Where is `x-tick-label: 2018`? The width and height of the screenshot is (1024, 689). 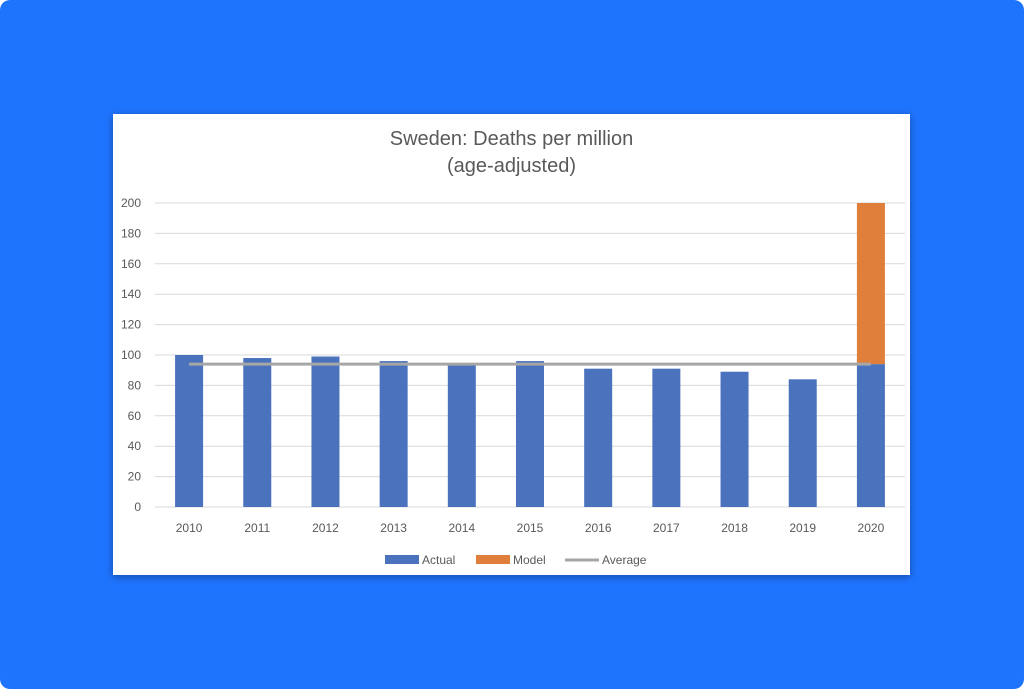 x-tick-label: 2018 is located at coordinates (734, 528).